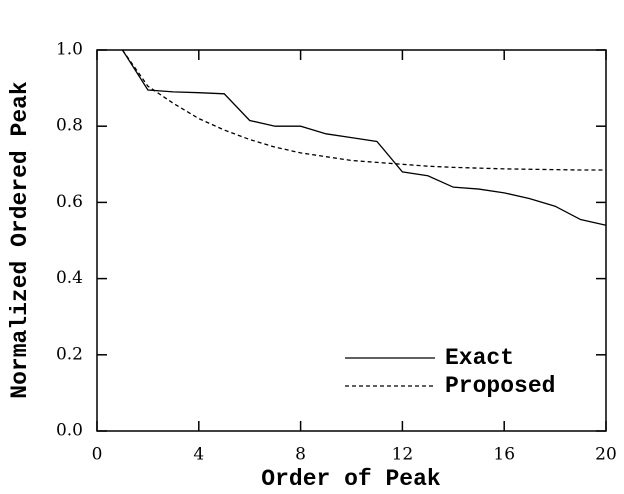 The width and height of the screenshot is (624, 494). Describe the element at coordinates (351, 479) in the screenshot. I see `x-axis-label: Order of Peak` at that location.